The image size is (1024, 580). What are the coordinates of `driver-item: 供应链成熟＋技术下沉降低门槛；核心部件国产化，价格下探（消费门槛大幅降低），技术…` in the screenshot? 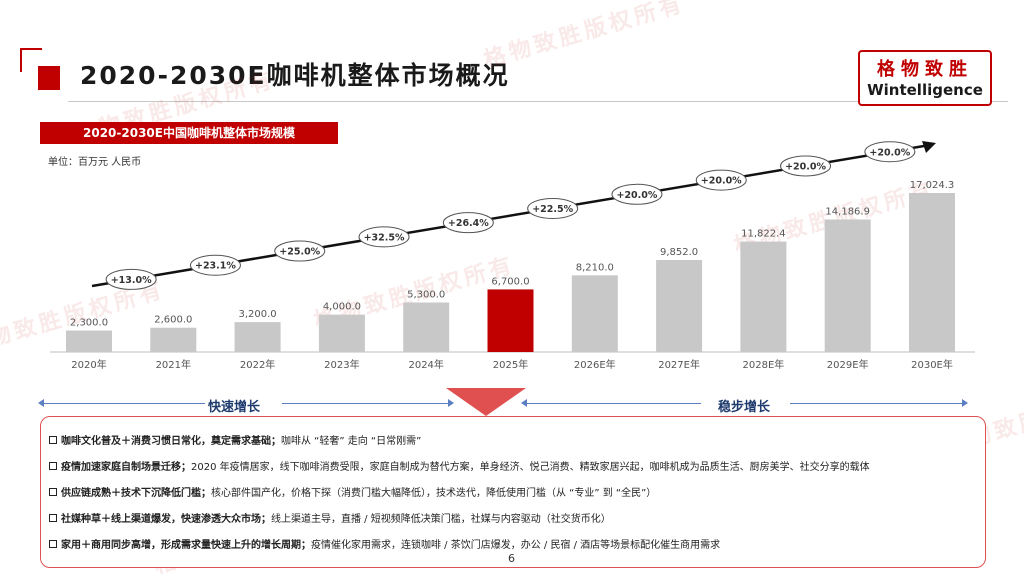 It's located at (352, 491).